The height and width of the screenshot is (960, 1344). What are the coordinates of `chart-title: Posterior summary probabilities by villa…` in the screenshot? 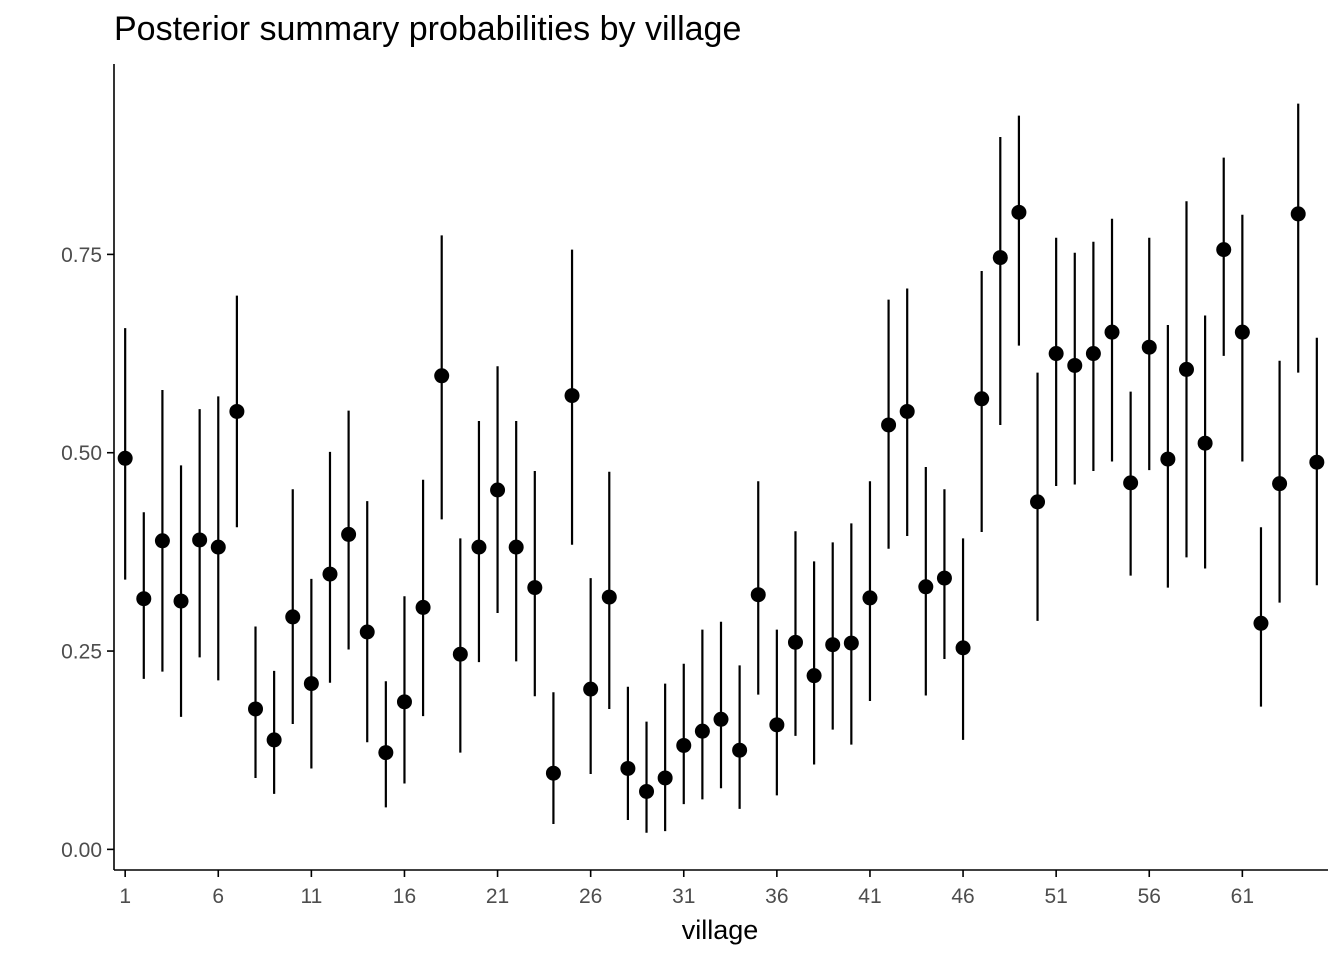 It's located at (428, 29).